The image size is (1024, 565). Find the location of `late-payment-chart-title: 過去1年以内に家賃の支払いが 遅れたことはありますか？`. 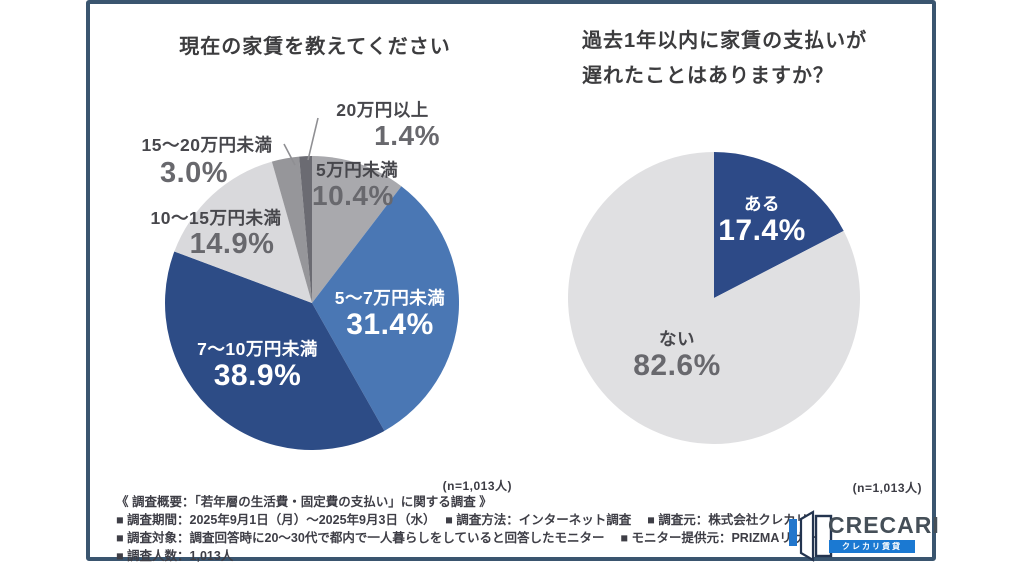

late-payment-chart-title: 過去1年以内に家賃の支払いが 遅れたことはありますか？ is located at coordinates (747, 59).